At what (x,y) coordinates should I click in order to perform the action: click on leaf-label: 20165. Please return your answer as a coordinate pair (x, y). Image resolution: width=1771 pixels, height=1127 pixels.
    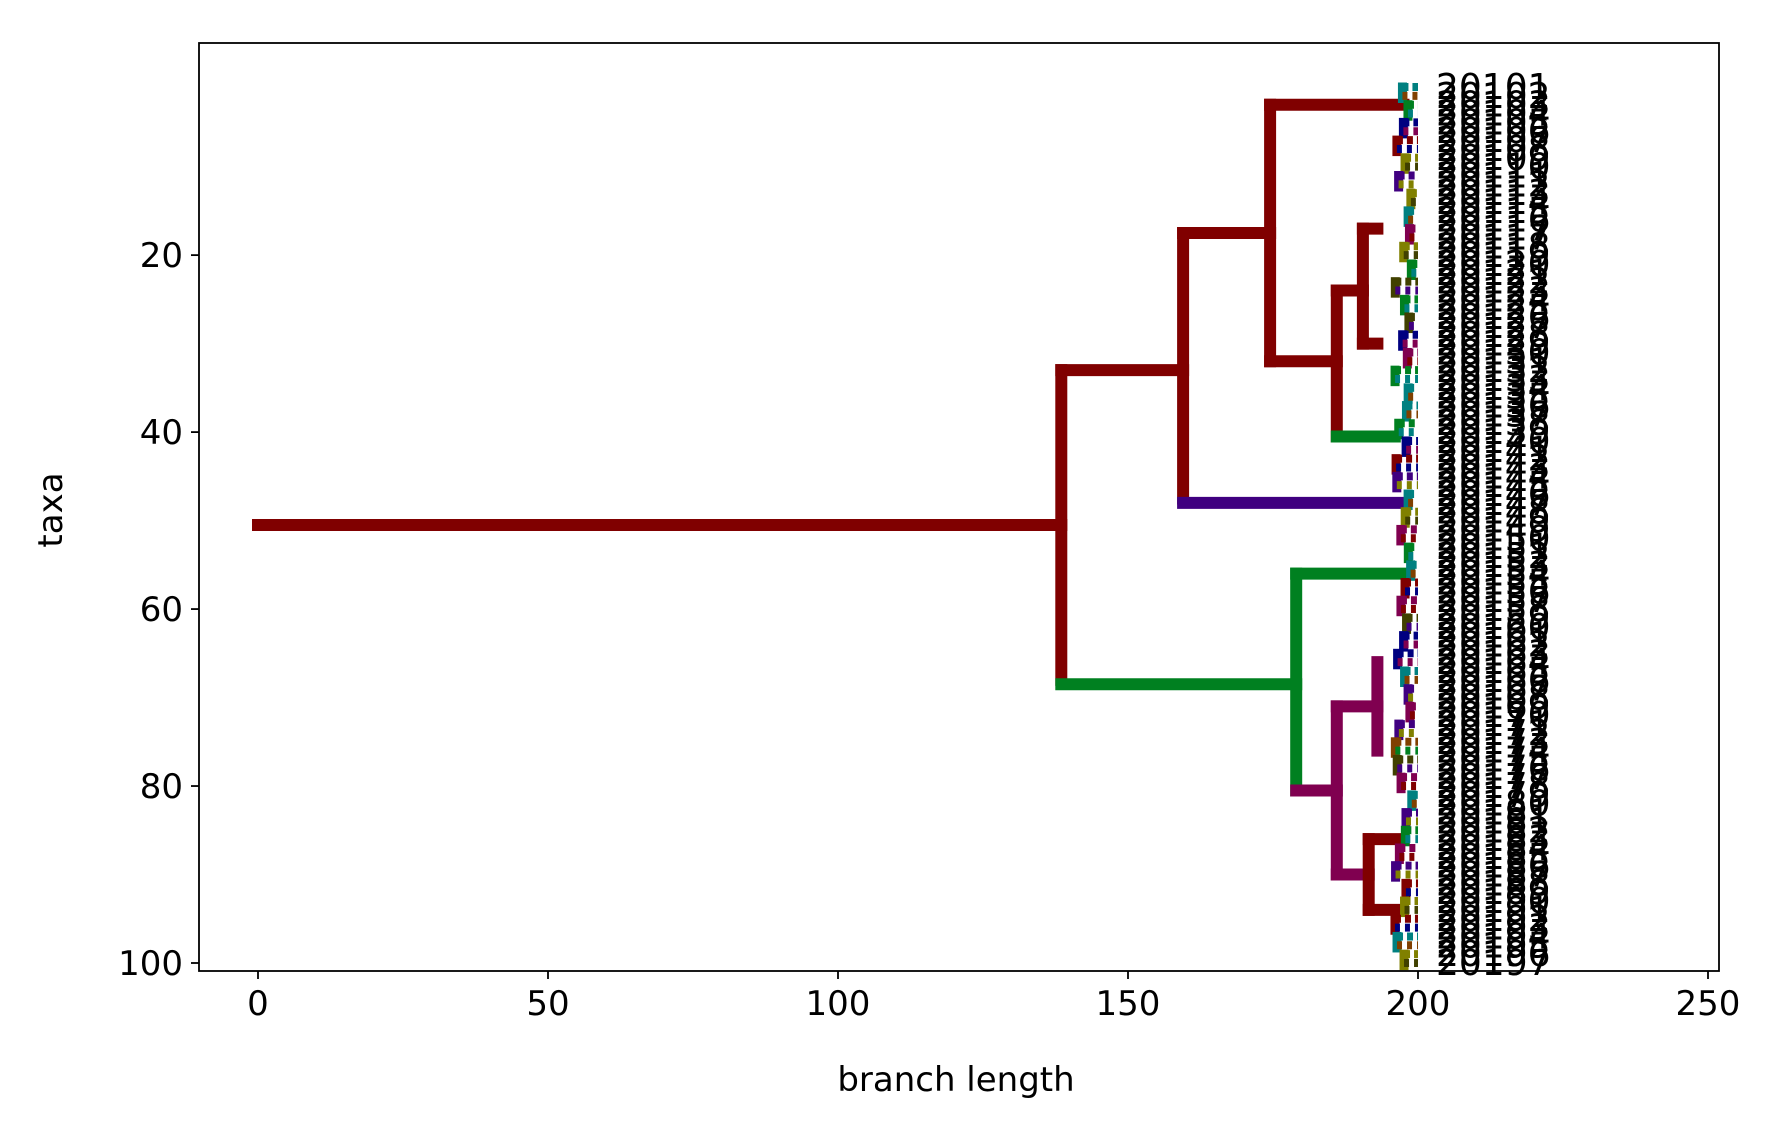
    Looking at the image, I should click on (1493, 671).